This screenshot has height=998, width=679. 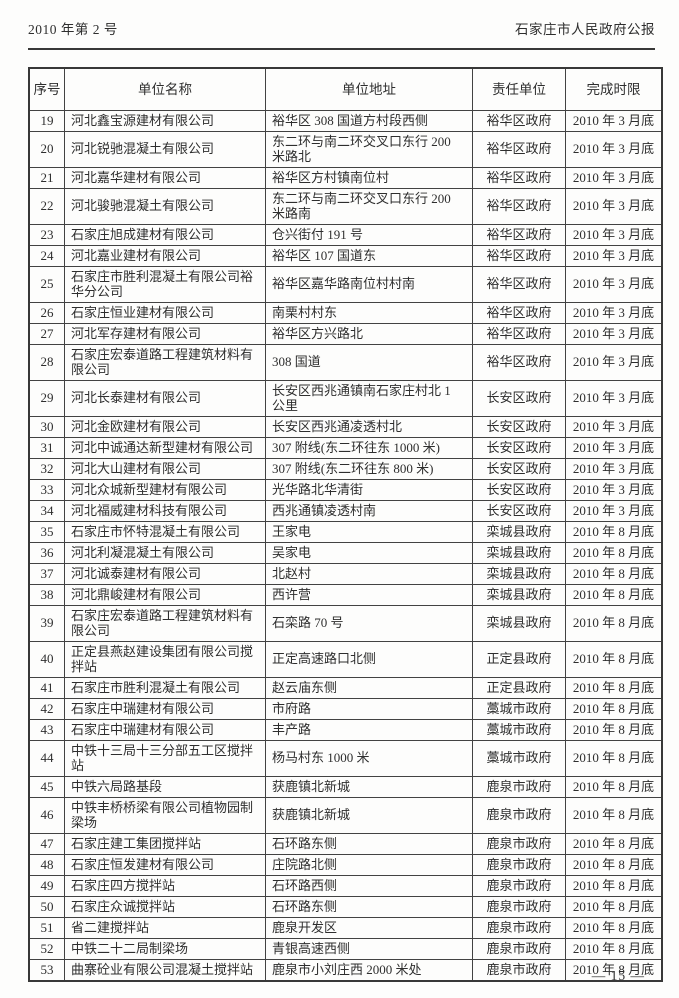 What do you see at coordinates (46, 206) in the screenshot?
I see `cell-serial: 22` at bounding box center [46, 206].